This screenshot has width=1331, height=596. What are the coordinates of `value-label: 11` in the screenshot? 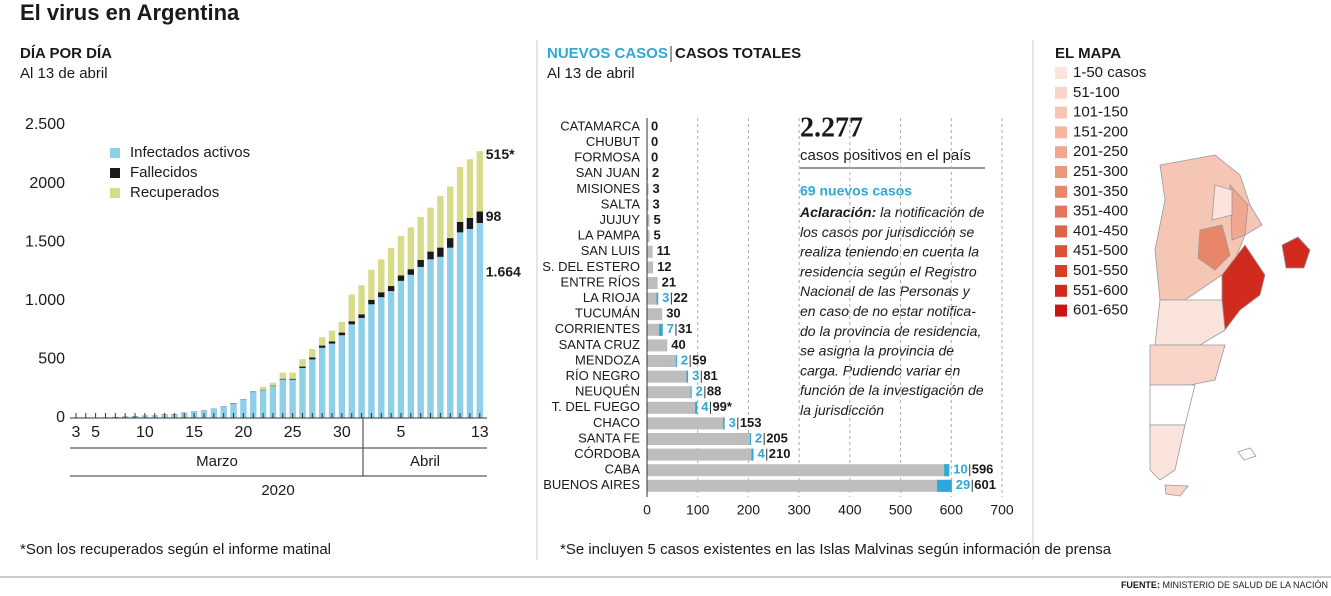 It's located at (664, 250).